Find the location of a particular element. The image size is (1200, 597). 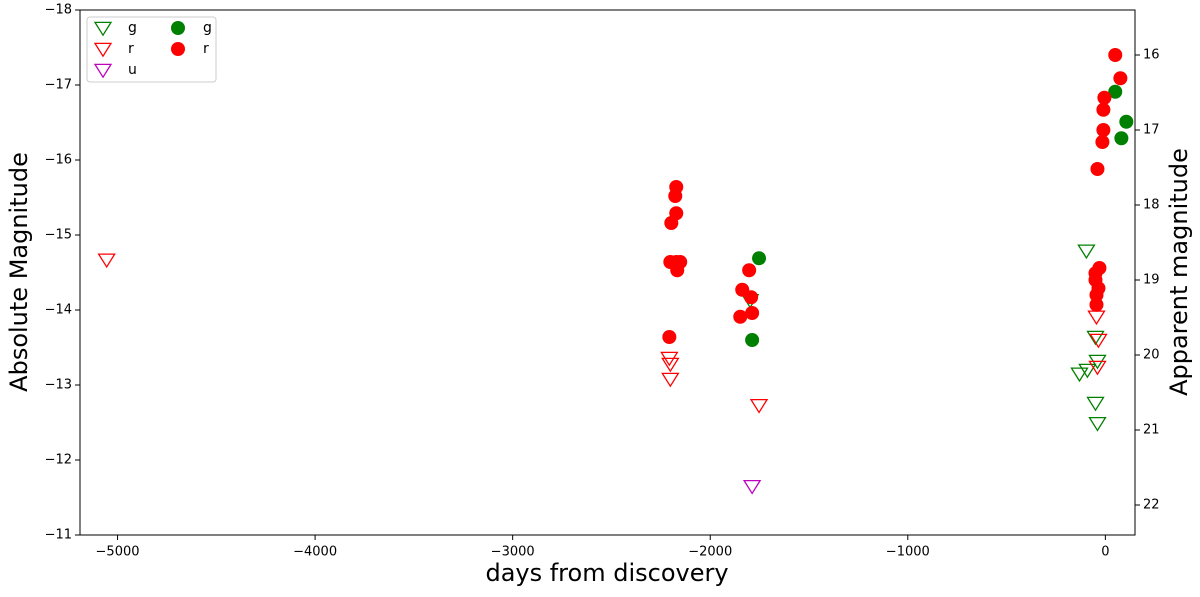

x-tick-label: −3000 is located at coordinates (513, 552).